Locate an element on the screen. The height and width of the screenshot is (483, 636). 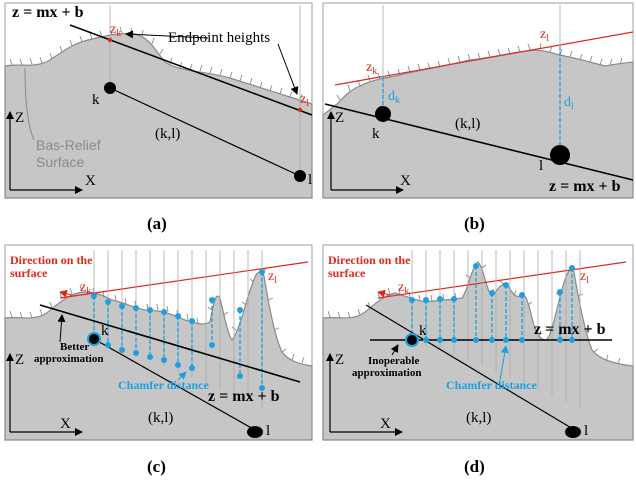
endpoint-arrow-l is located at coordinates (288, 69).